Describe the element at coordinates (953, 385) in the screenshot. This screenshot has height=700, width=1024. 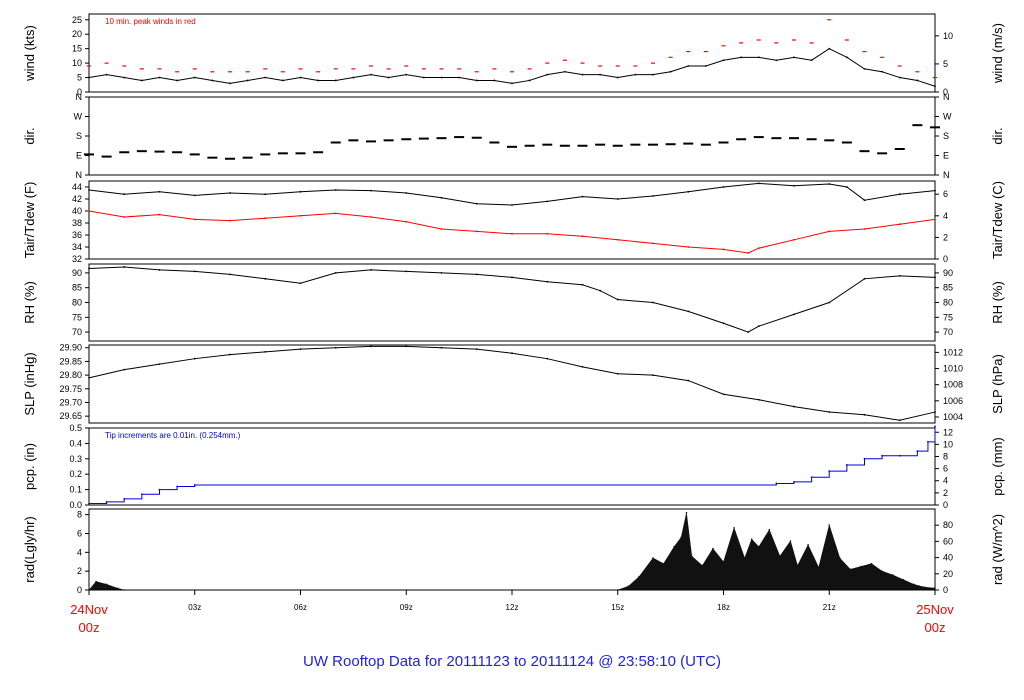
I see `y-tick-label-right: 1008` at that location.